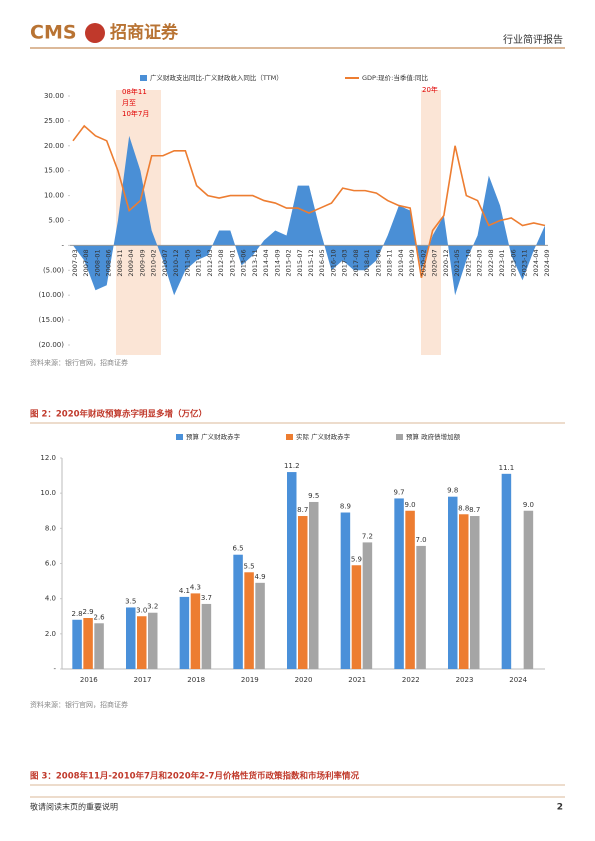 Image resolution: width=595 pixels, height=841 pixels. What do you see at coordinates (260, 577) in the screenshot?
I see `value-label: 4.9` at bounding box center [260, 577].